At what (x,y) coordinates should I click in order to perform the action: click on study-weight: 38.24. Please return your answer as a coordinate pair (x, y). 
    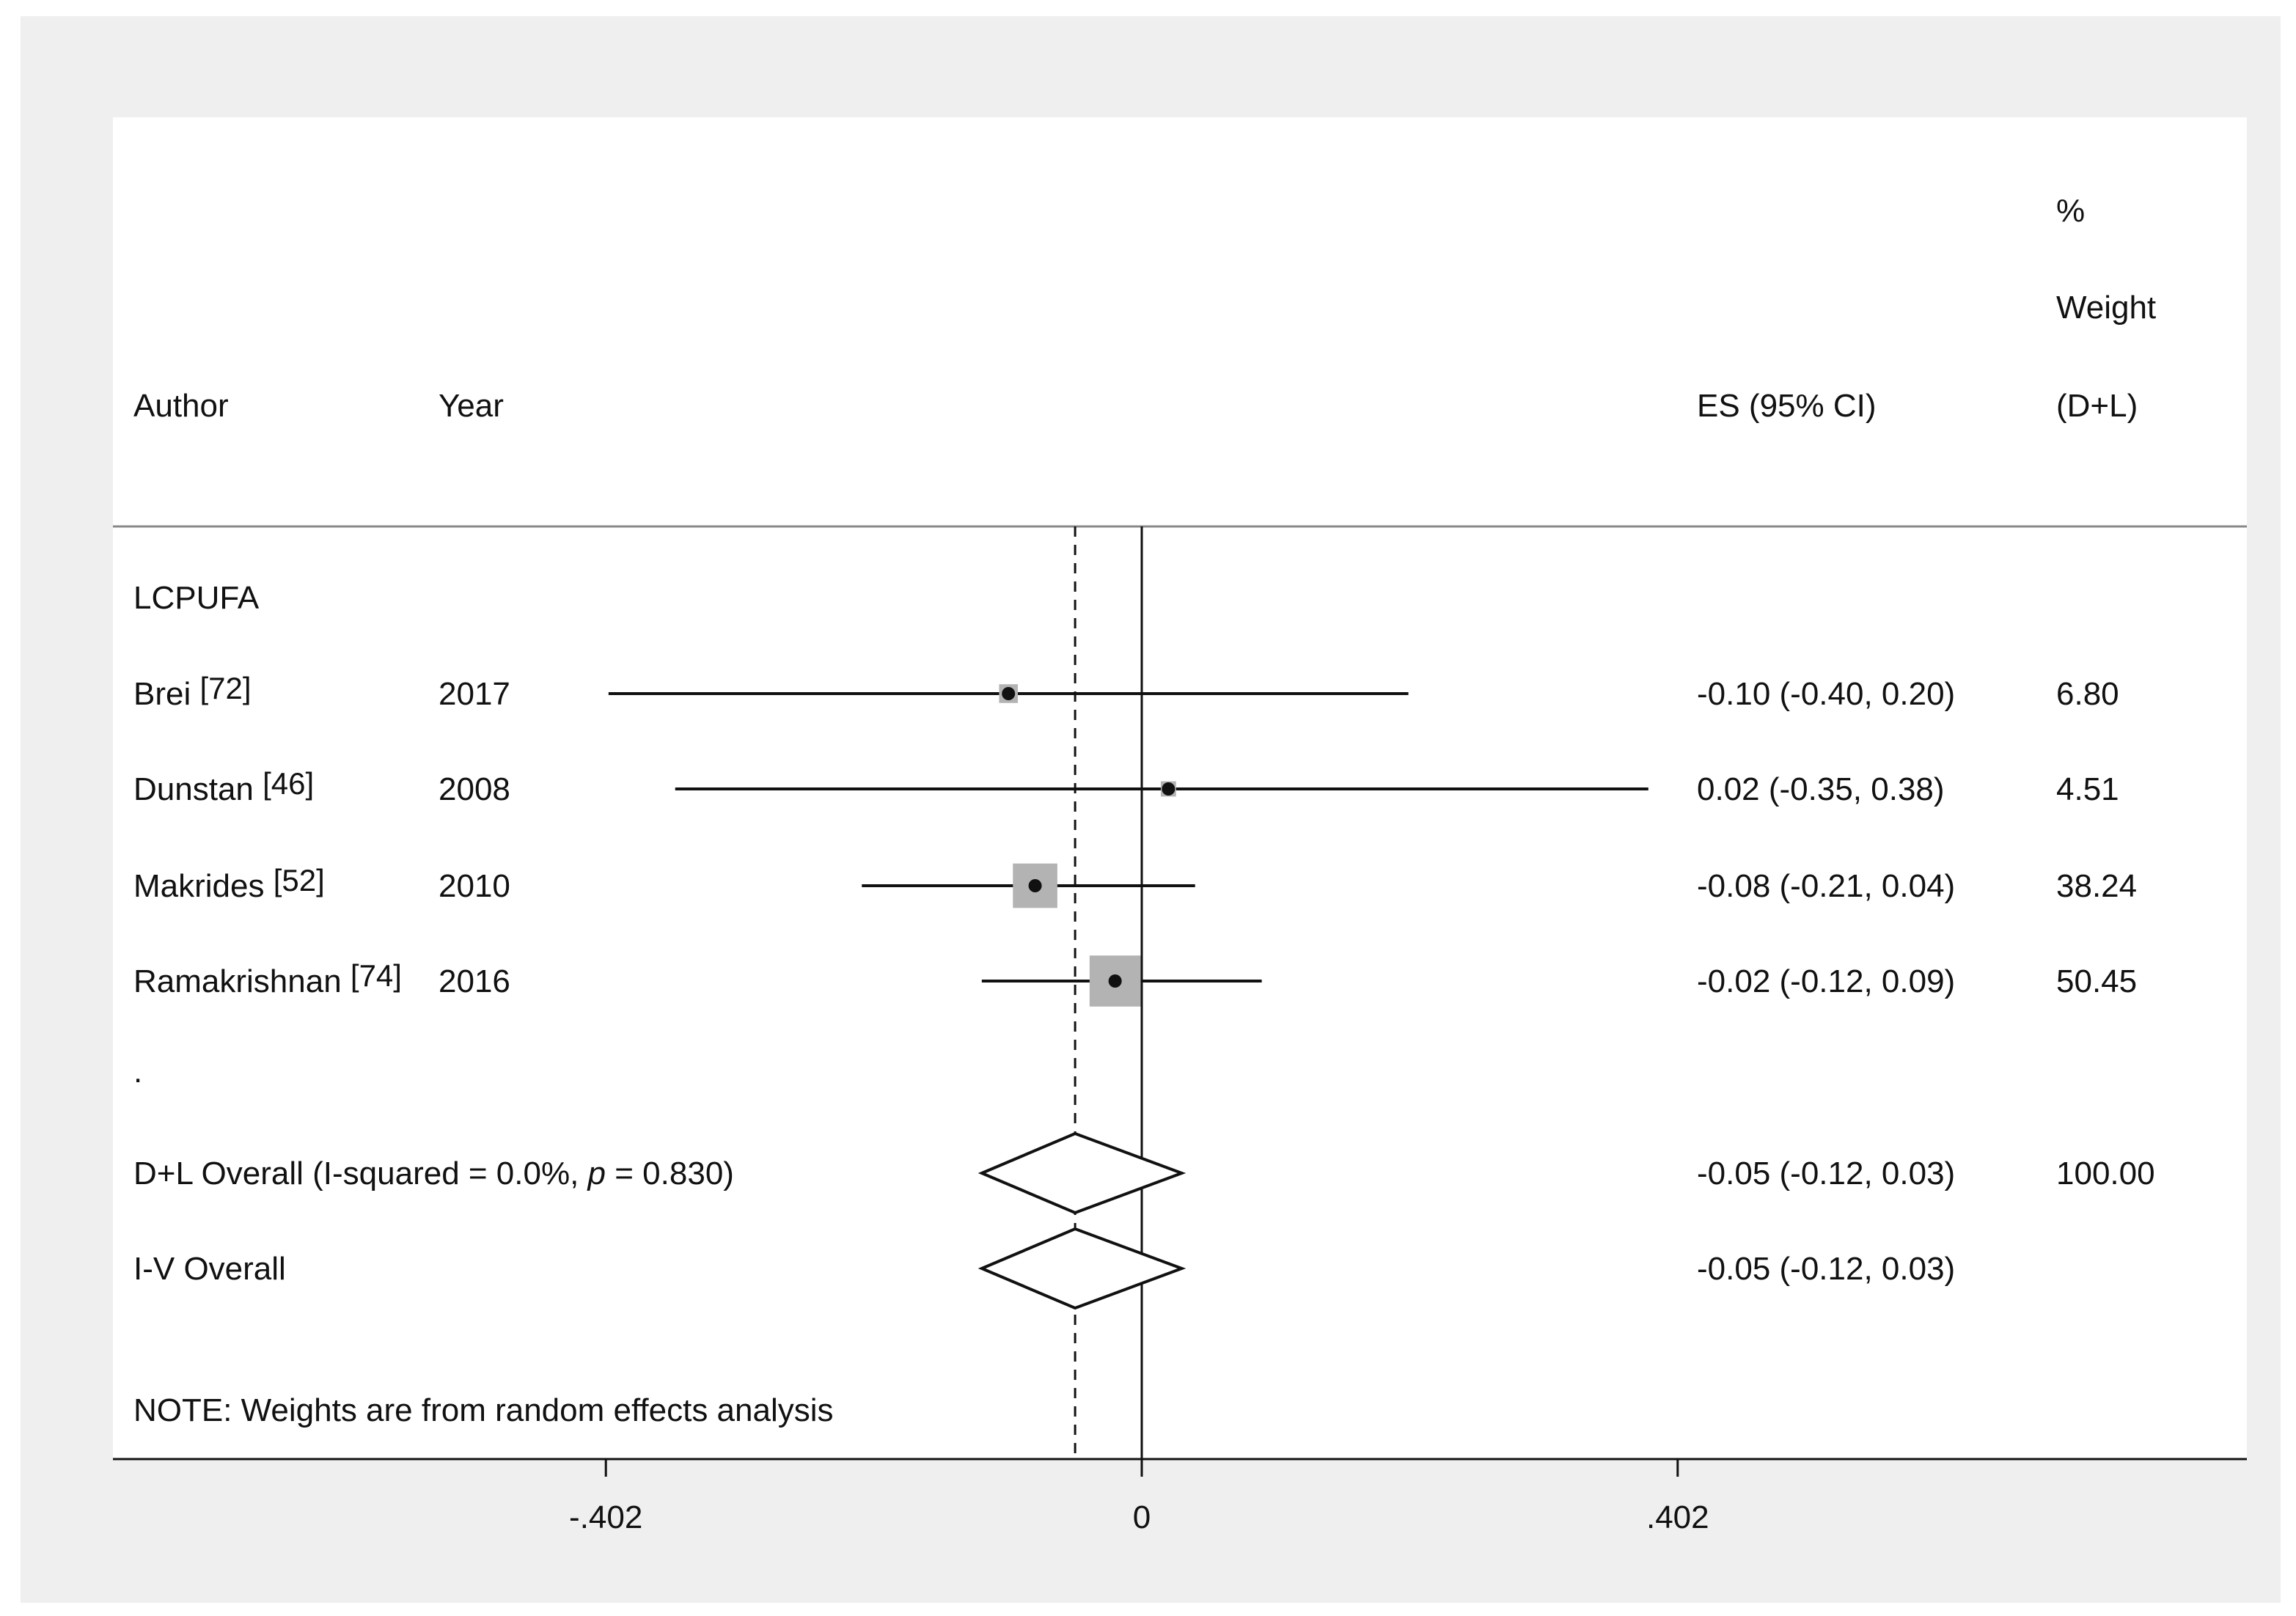
    Looking at the image, I should click on (2096, 886).